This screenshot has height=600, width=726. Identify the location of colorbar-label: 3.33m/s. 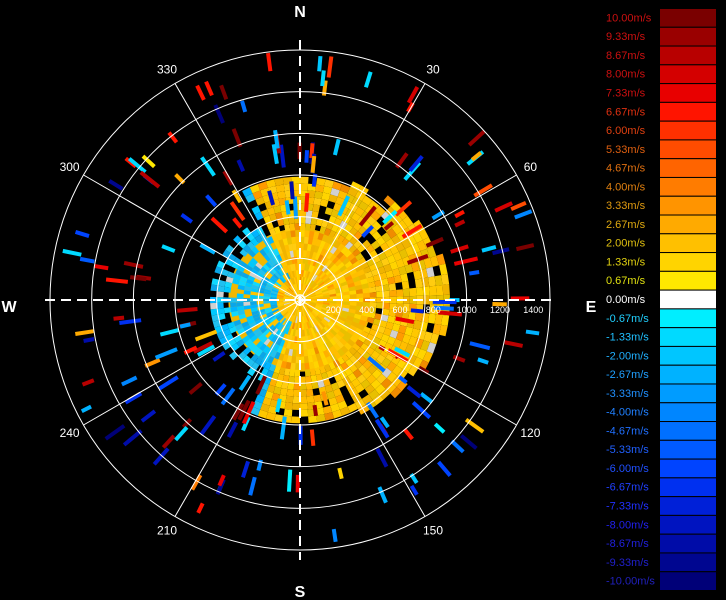
(626, 206).